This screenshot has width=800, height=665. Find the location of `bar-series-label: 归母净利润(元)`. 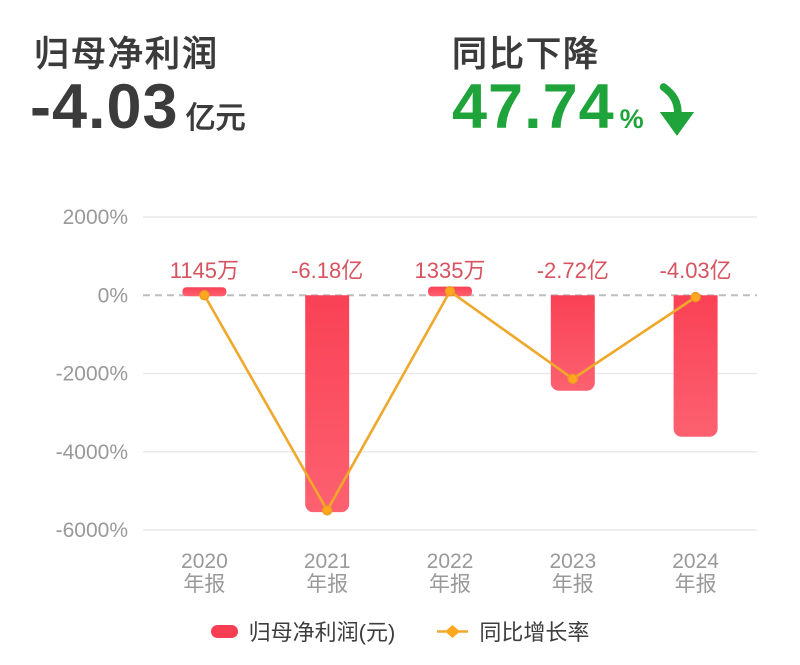

bar-series-label: 归母净利润(元) is located at coordinates (322, 632).